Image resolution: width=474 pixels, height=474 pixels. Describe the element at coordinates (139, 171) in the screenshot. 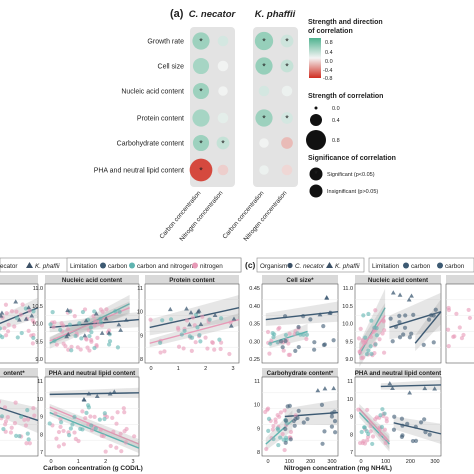

I see `row-label: PHA and neutral lipid content` at that location.